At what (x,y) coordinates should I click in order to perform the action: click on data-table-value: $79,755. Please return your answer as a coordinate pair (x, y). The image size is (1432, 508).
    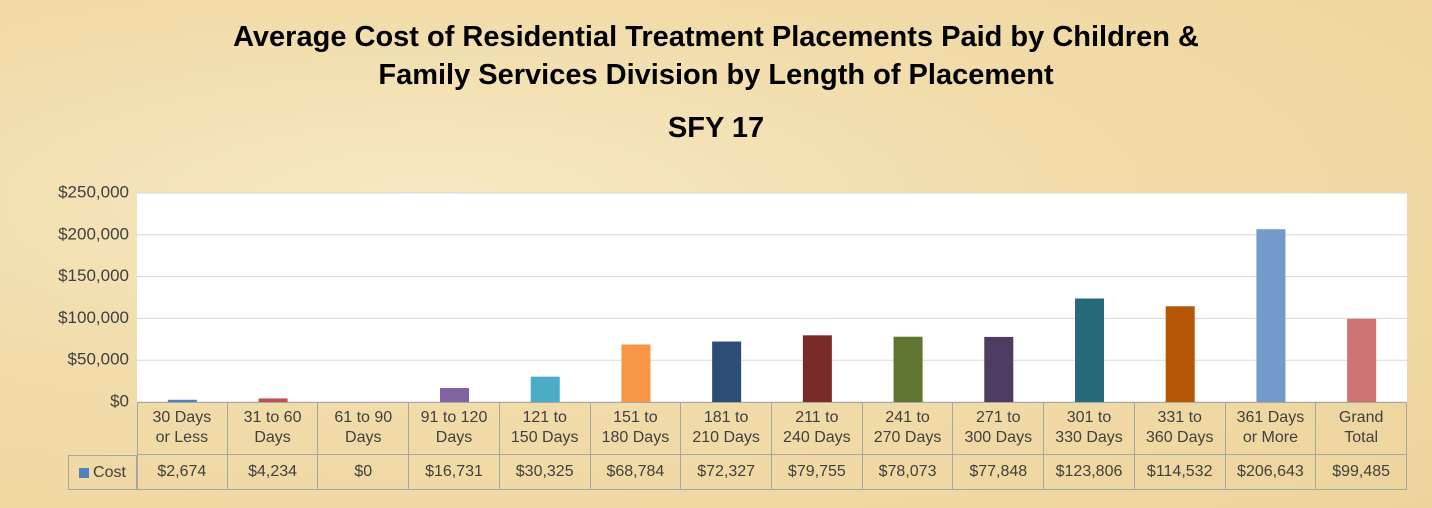
    Looking at the image, I should click on (817, 472).